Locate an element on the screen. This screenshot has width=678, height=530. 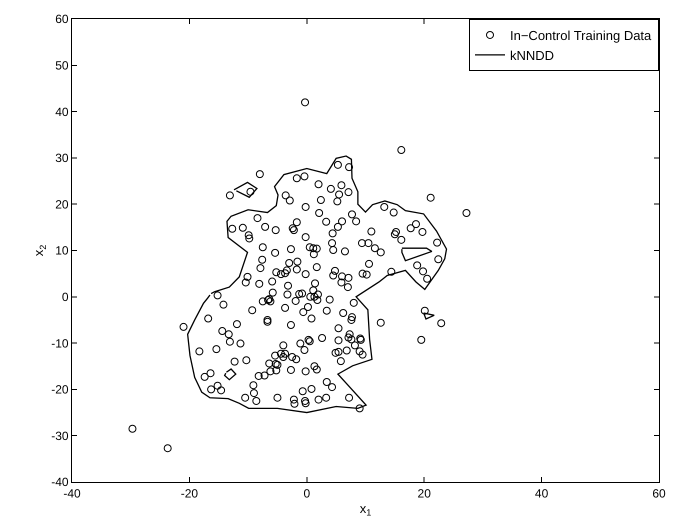
y-tick-label: 0 is located at coordinates (65, 297).